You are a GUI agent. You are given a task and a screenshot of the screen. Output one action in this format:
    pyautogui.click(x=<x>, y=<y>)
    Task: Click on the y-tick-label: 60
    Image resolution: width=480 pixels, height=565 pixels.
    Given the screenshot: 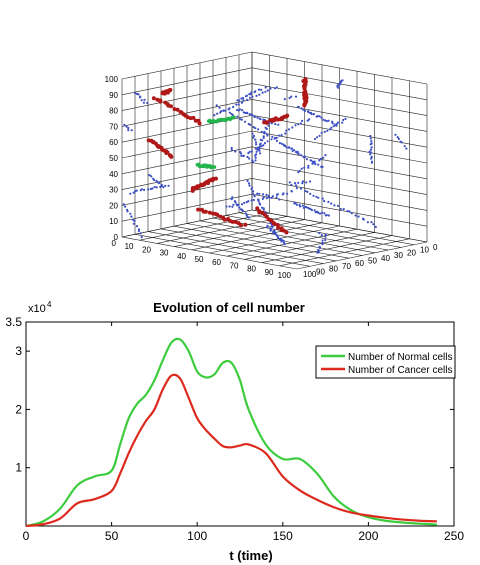 What is the action you would take?
    pyautogui.click(x=359, y=263)
    